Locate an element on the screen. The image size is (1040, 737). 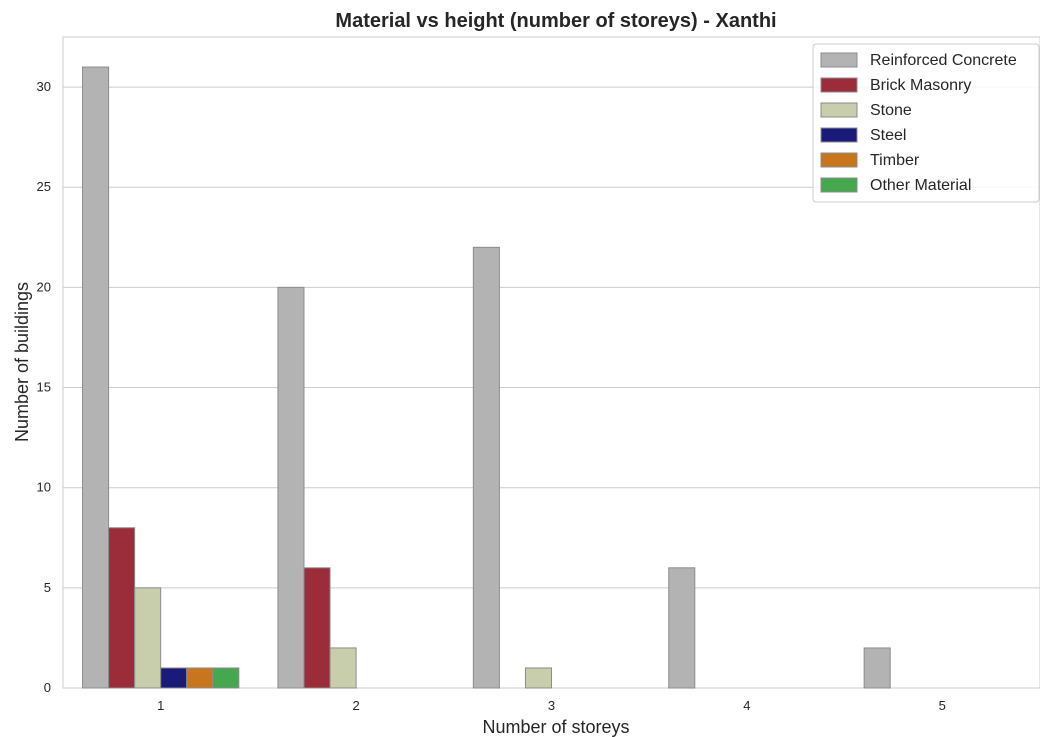
legend-label: Stone is located at coordinates (891, 110).